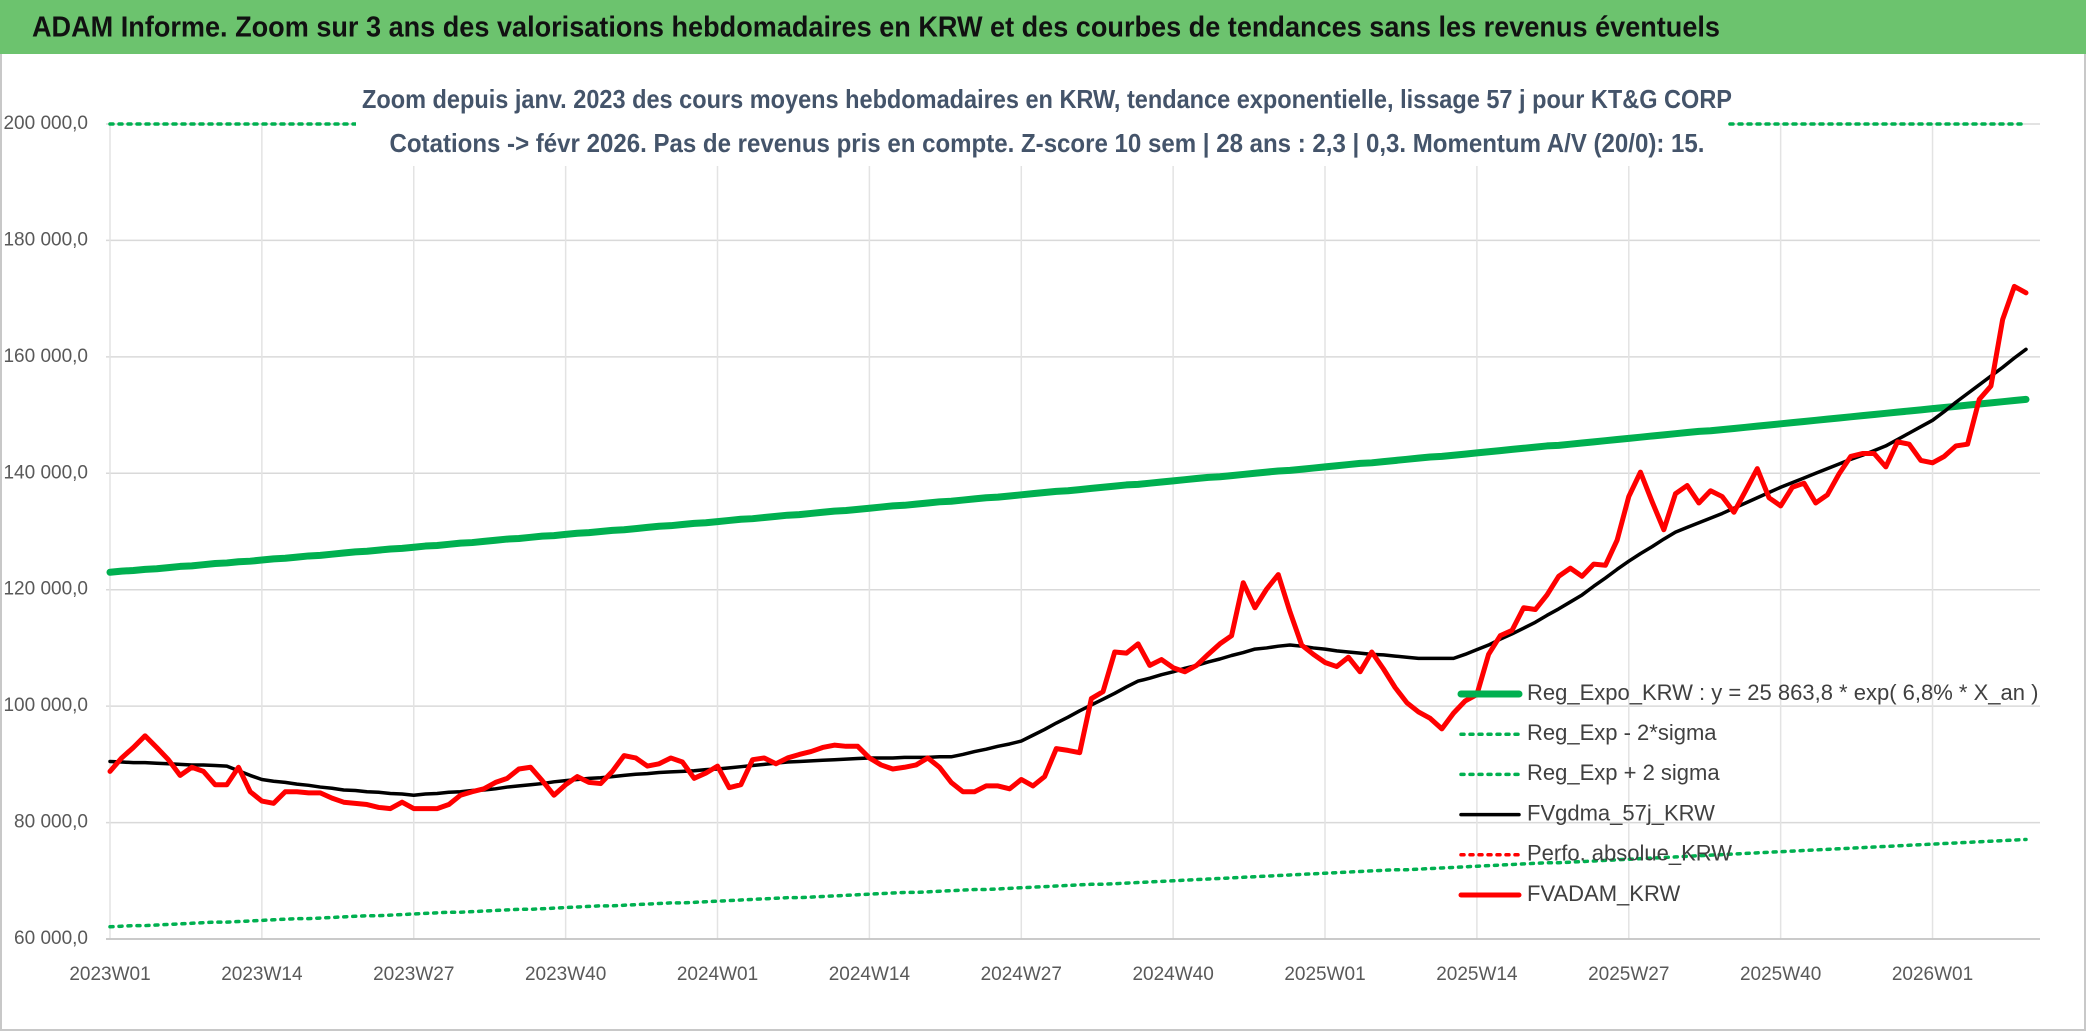 This screenshot has height=1031, width=2086. I want to click on x-tick-label: 2024W27, so click(1021, 974).